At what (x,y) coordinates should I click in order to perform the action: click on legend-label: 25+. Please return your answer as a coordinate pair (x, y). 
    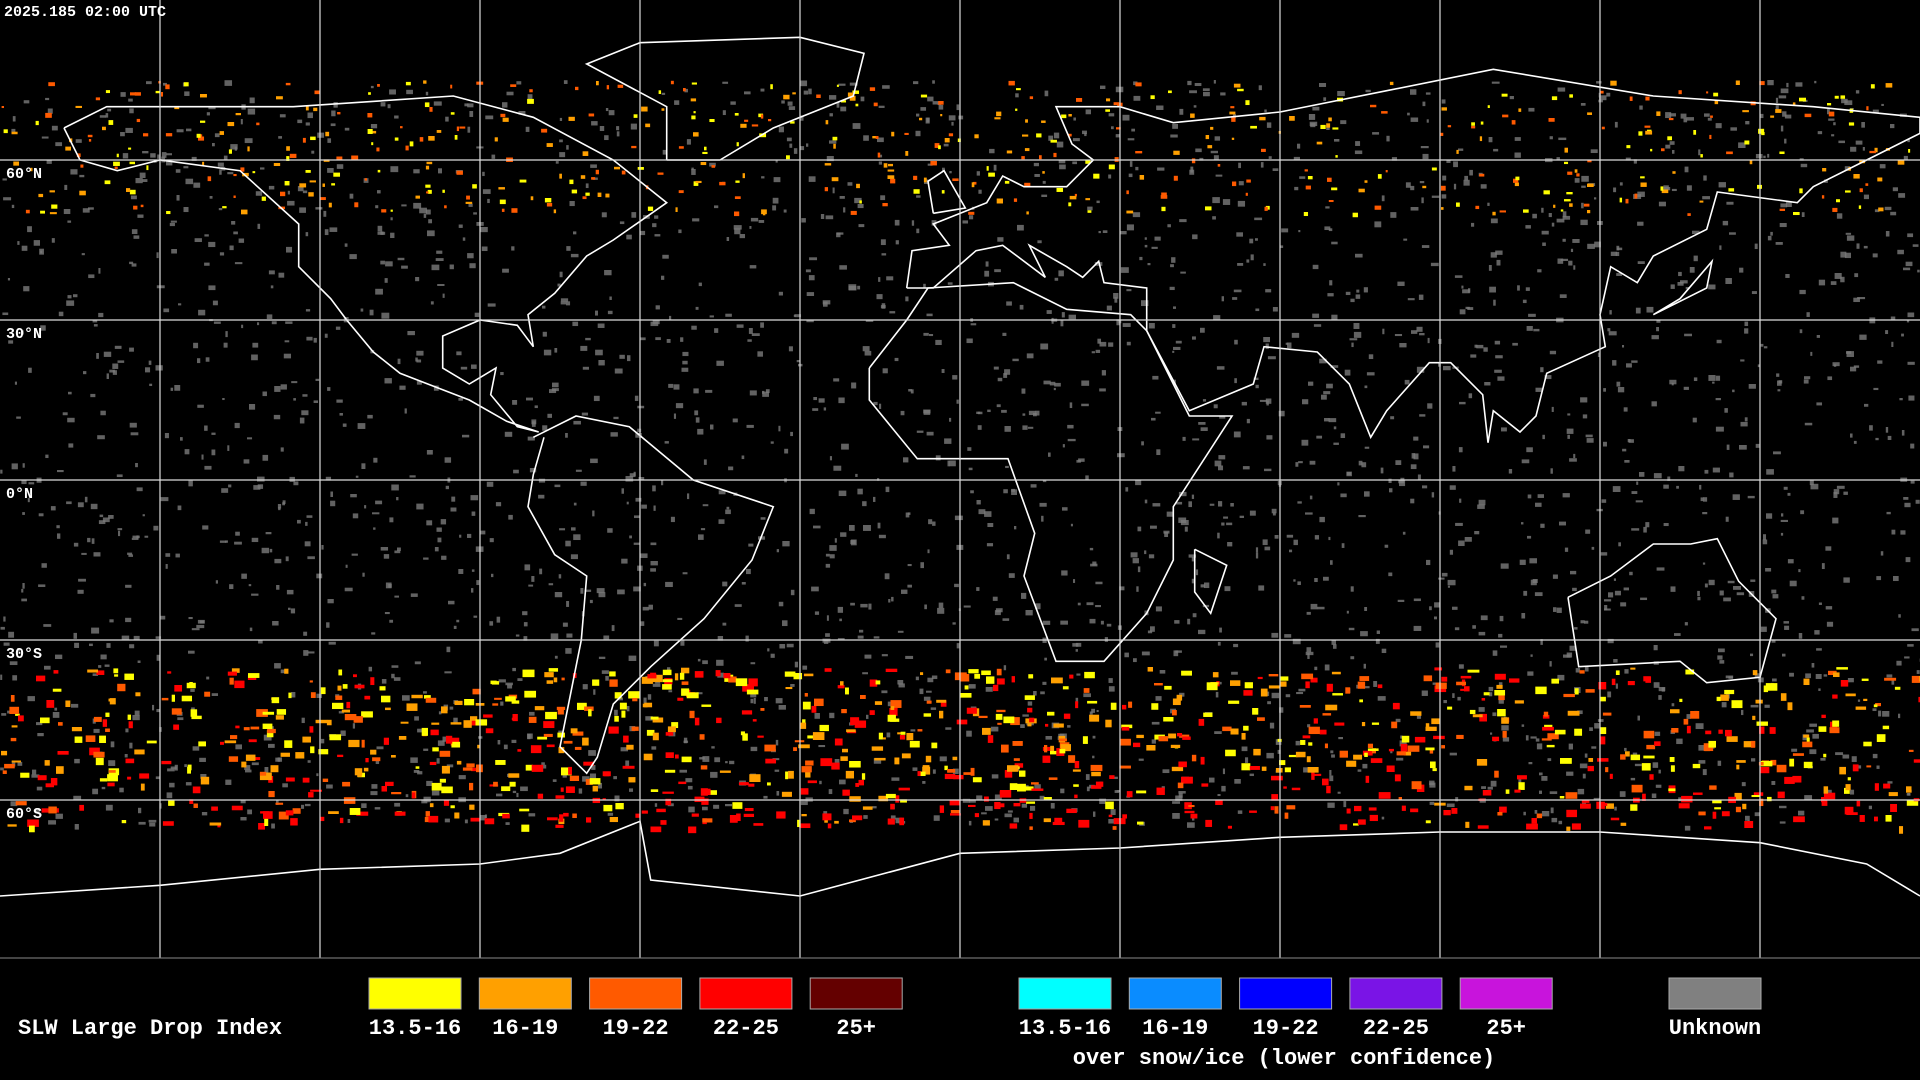
    Looking at the image, I should click on (1506, 1028).